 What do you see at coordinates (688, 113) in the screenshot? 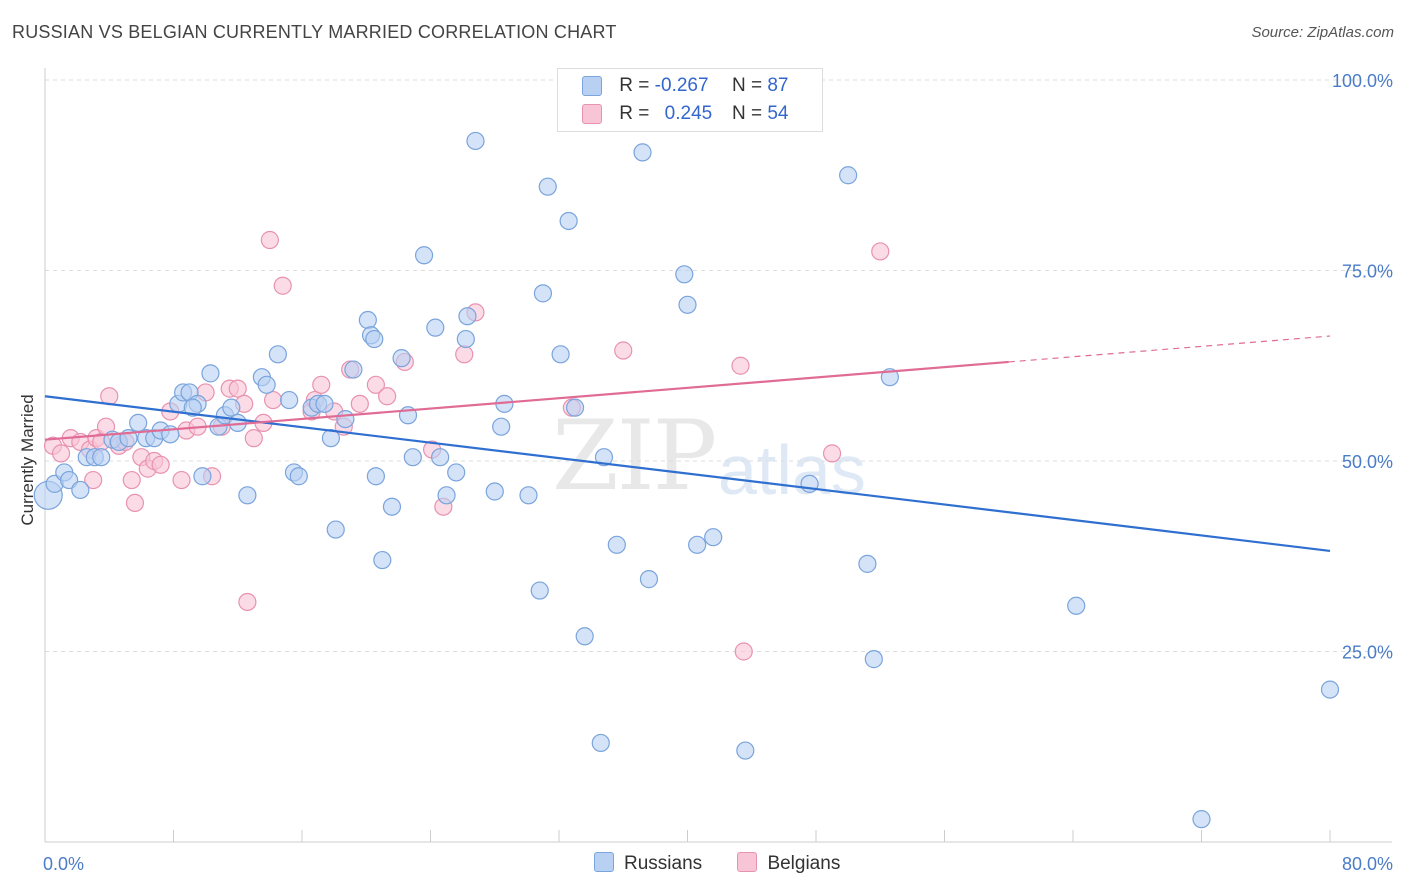
I see `r-value-belgians: 0.245` at bounding box center [688, 113].